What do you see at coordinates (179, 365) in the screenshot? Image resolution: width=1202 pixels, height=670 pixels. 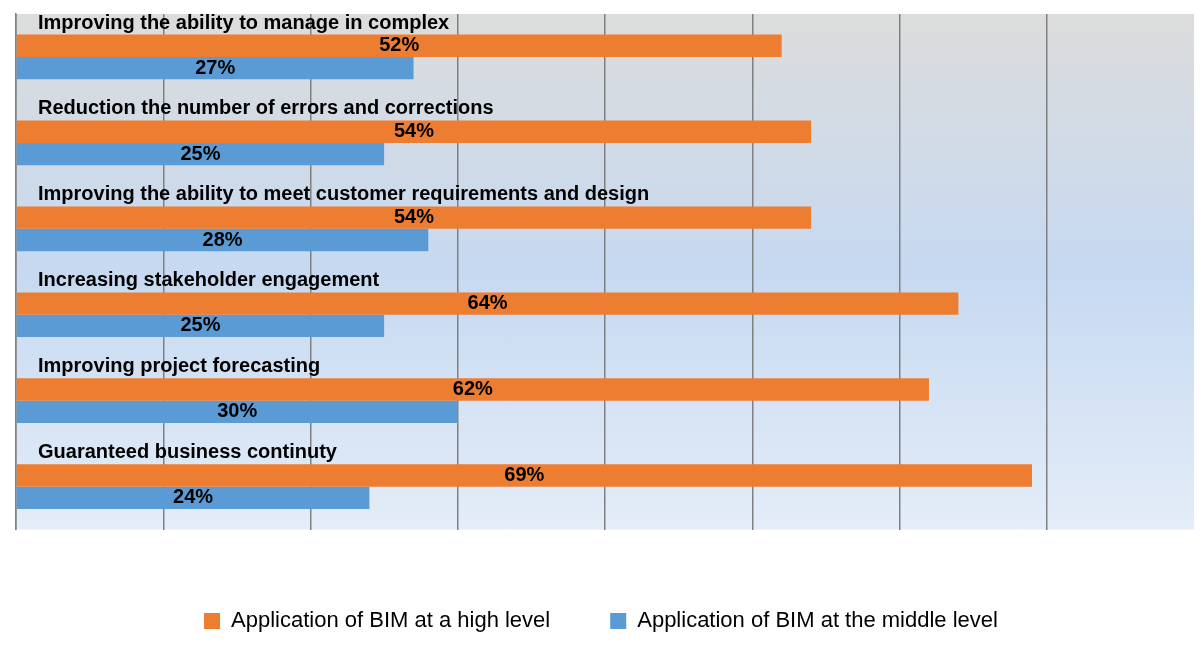 I see `y-tick-label: Improving project forecasting` at bounding box center [179, 365].